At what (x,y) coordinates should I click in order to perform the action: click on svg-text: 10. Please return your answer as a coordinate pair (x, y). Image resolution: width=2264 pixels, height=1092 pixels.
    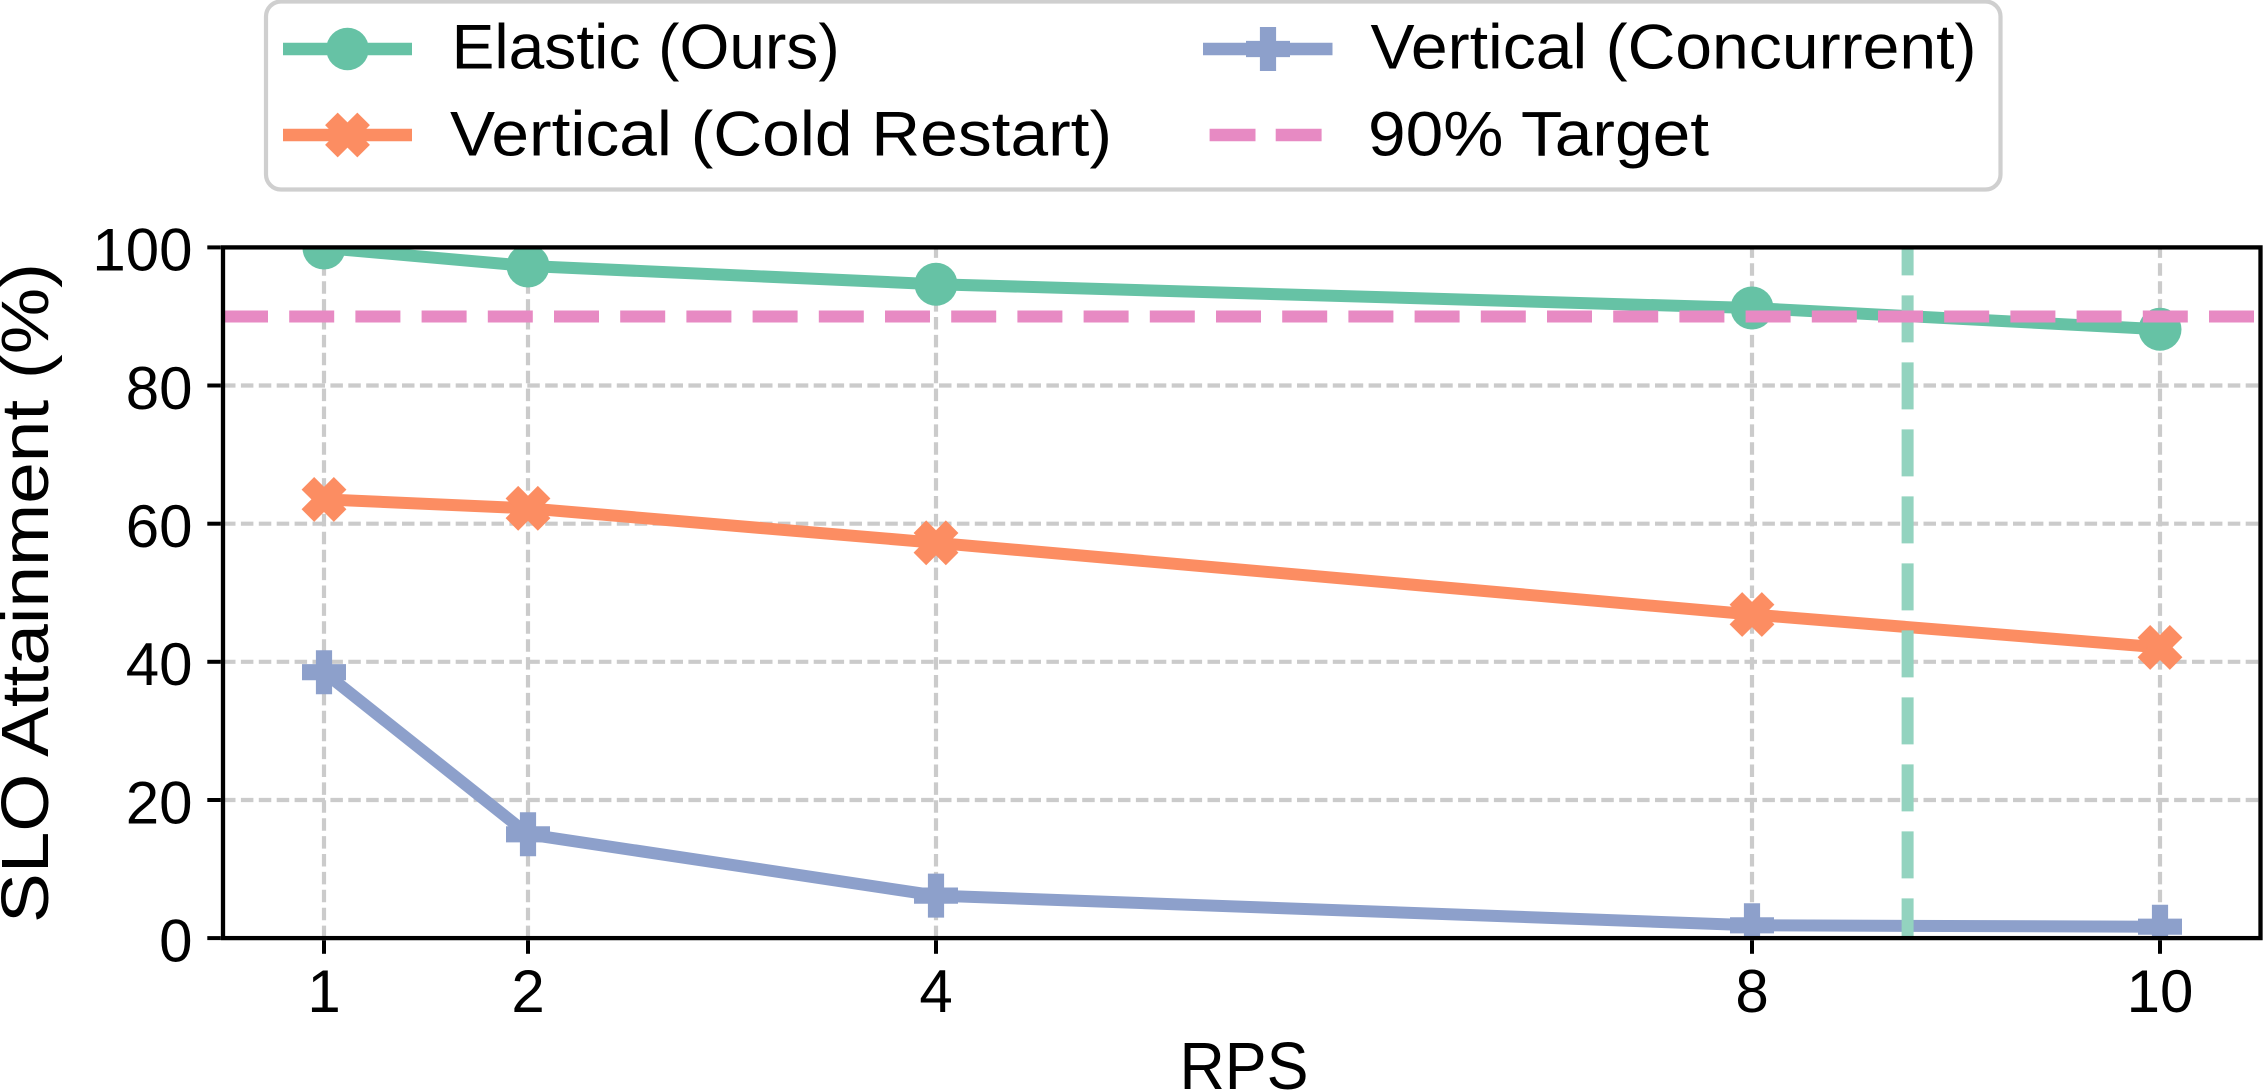
    Looking at the image, I should click on (2160, 991).